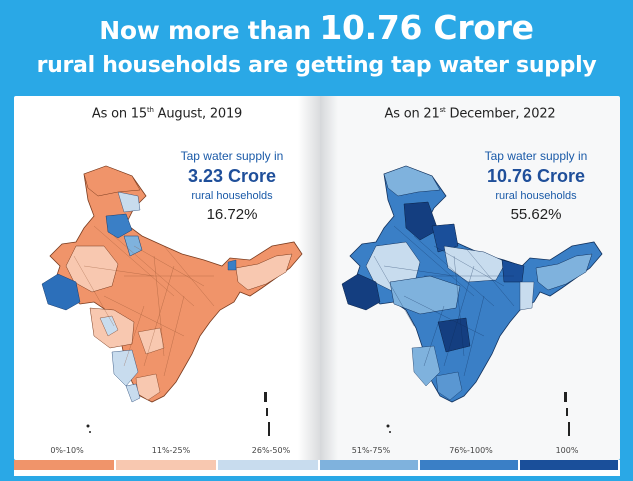 The height and width of the screenshot is (481, 633). Describe the element at coordinates (109, 326) in the screenshot. I see `map-region-maharashtra-blue` at that location.